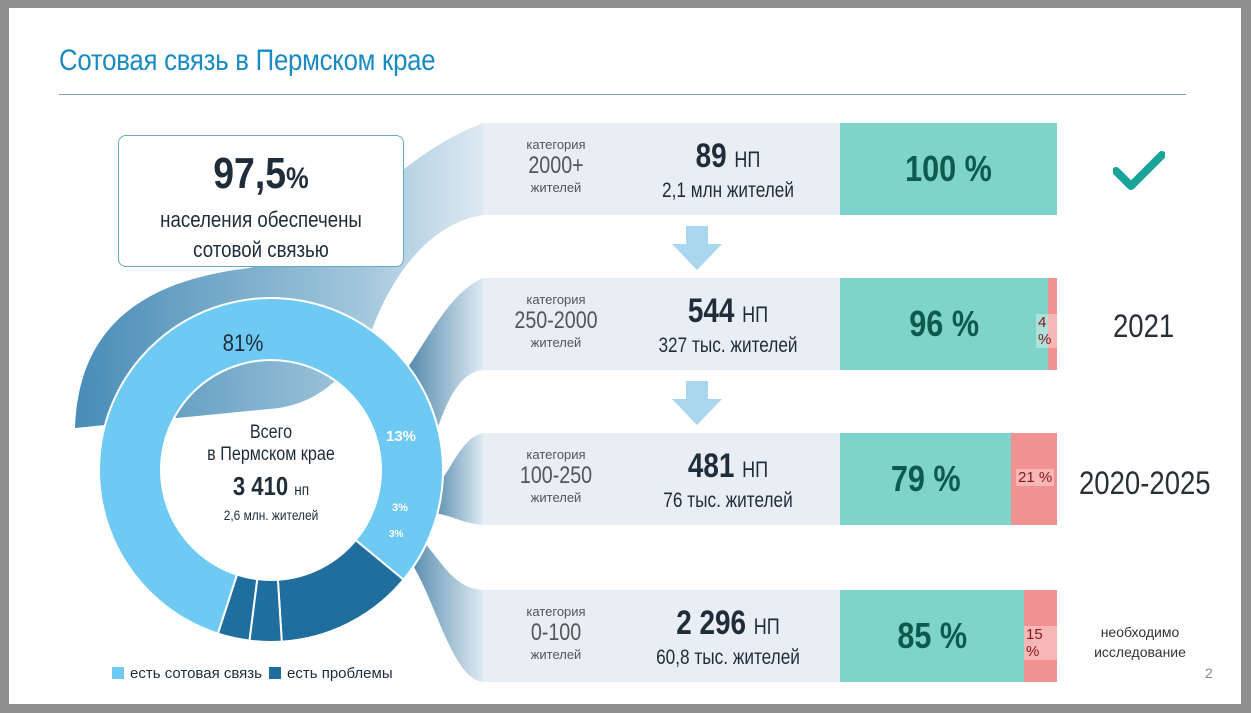 This screenshot has height=713, width=1251. What do you see at coordinates (622, 94) in the screenshot?
I see `title-divider` at bounding box center [622, 94].